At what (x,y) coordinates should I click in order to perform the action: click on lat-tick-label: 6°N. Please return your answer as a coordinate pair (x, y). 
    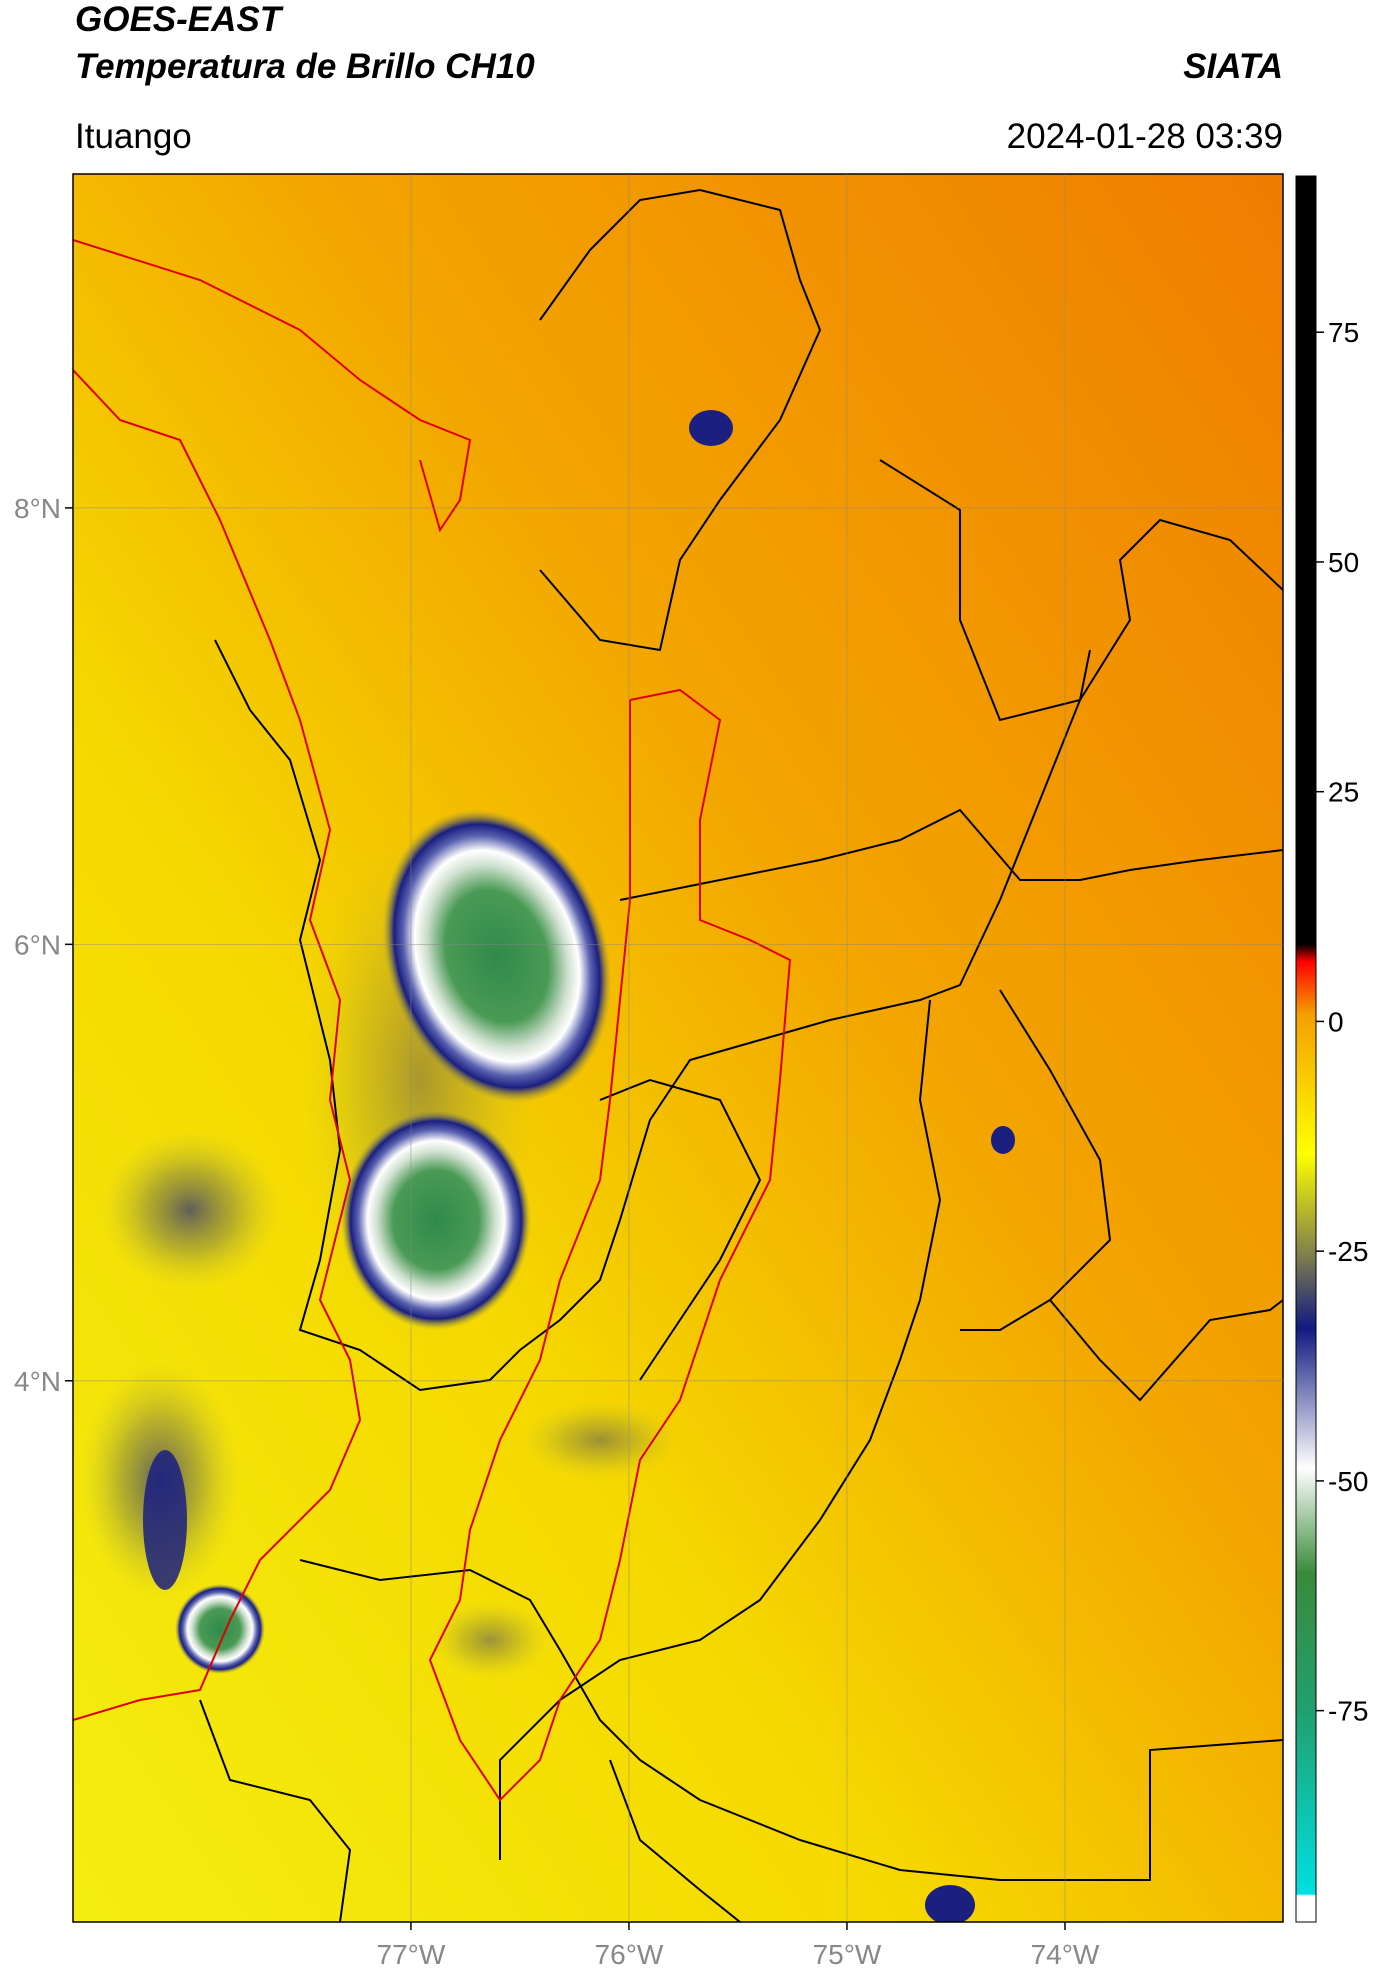
    Looking at the image, I should click on (37, 944).